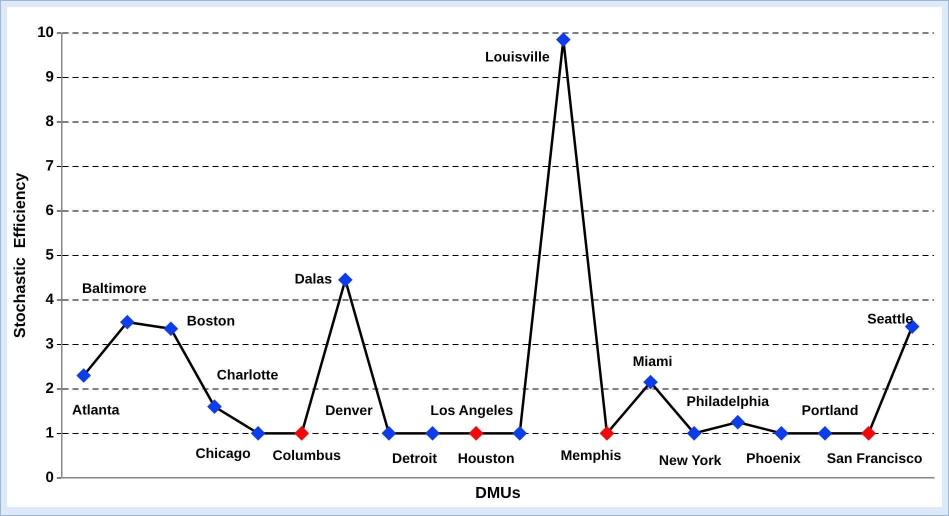 This screenshot has height=516, width=949. Describe the element at coordinates (50, 299) in the screenshot. I see `y-tick-label: 4` at that location.